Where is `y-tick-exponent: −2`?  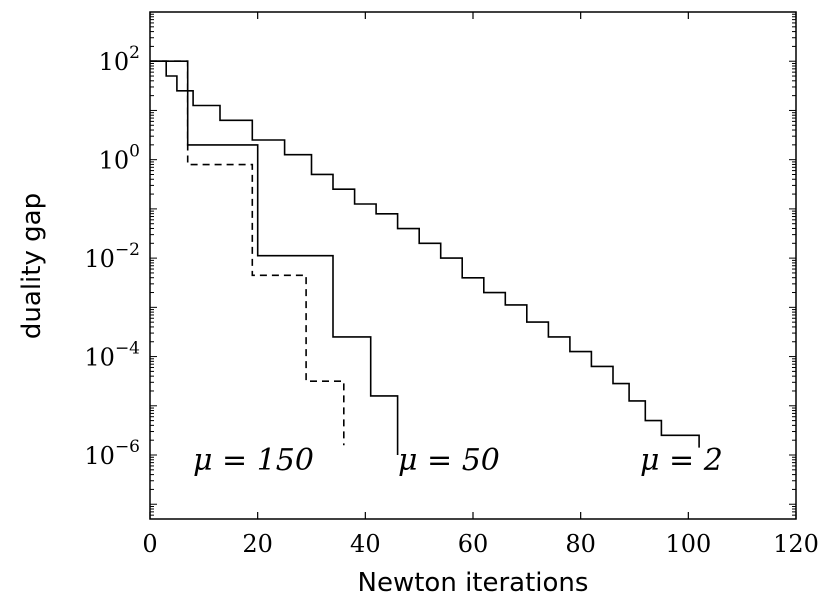 y-tick-exponent: −2 is located at coordinates (127, 250).